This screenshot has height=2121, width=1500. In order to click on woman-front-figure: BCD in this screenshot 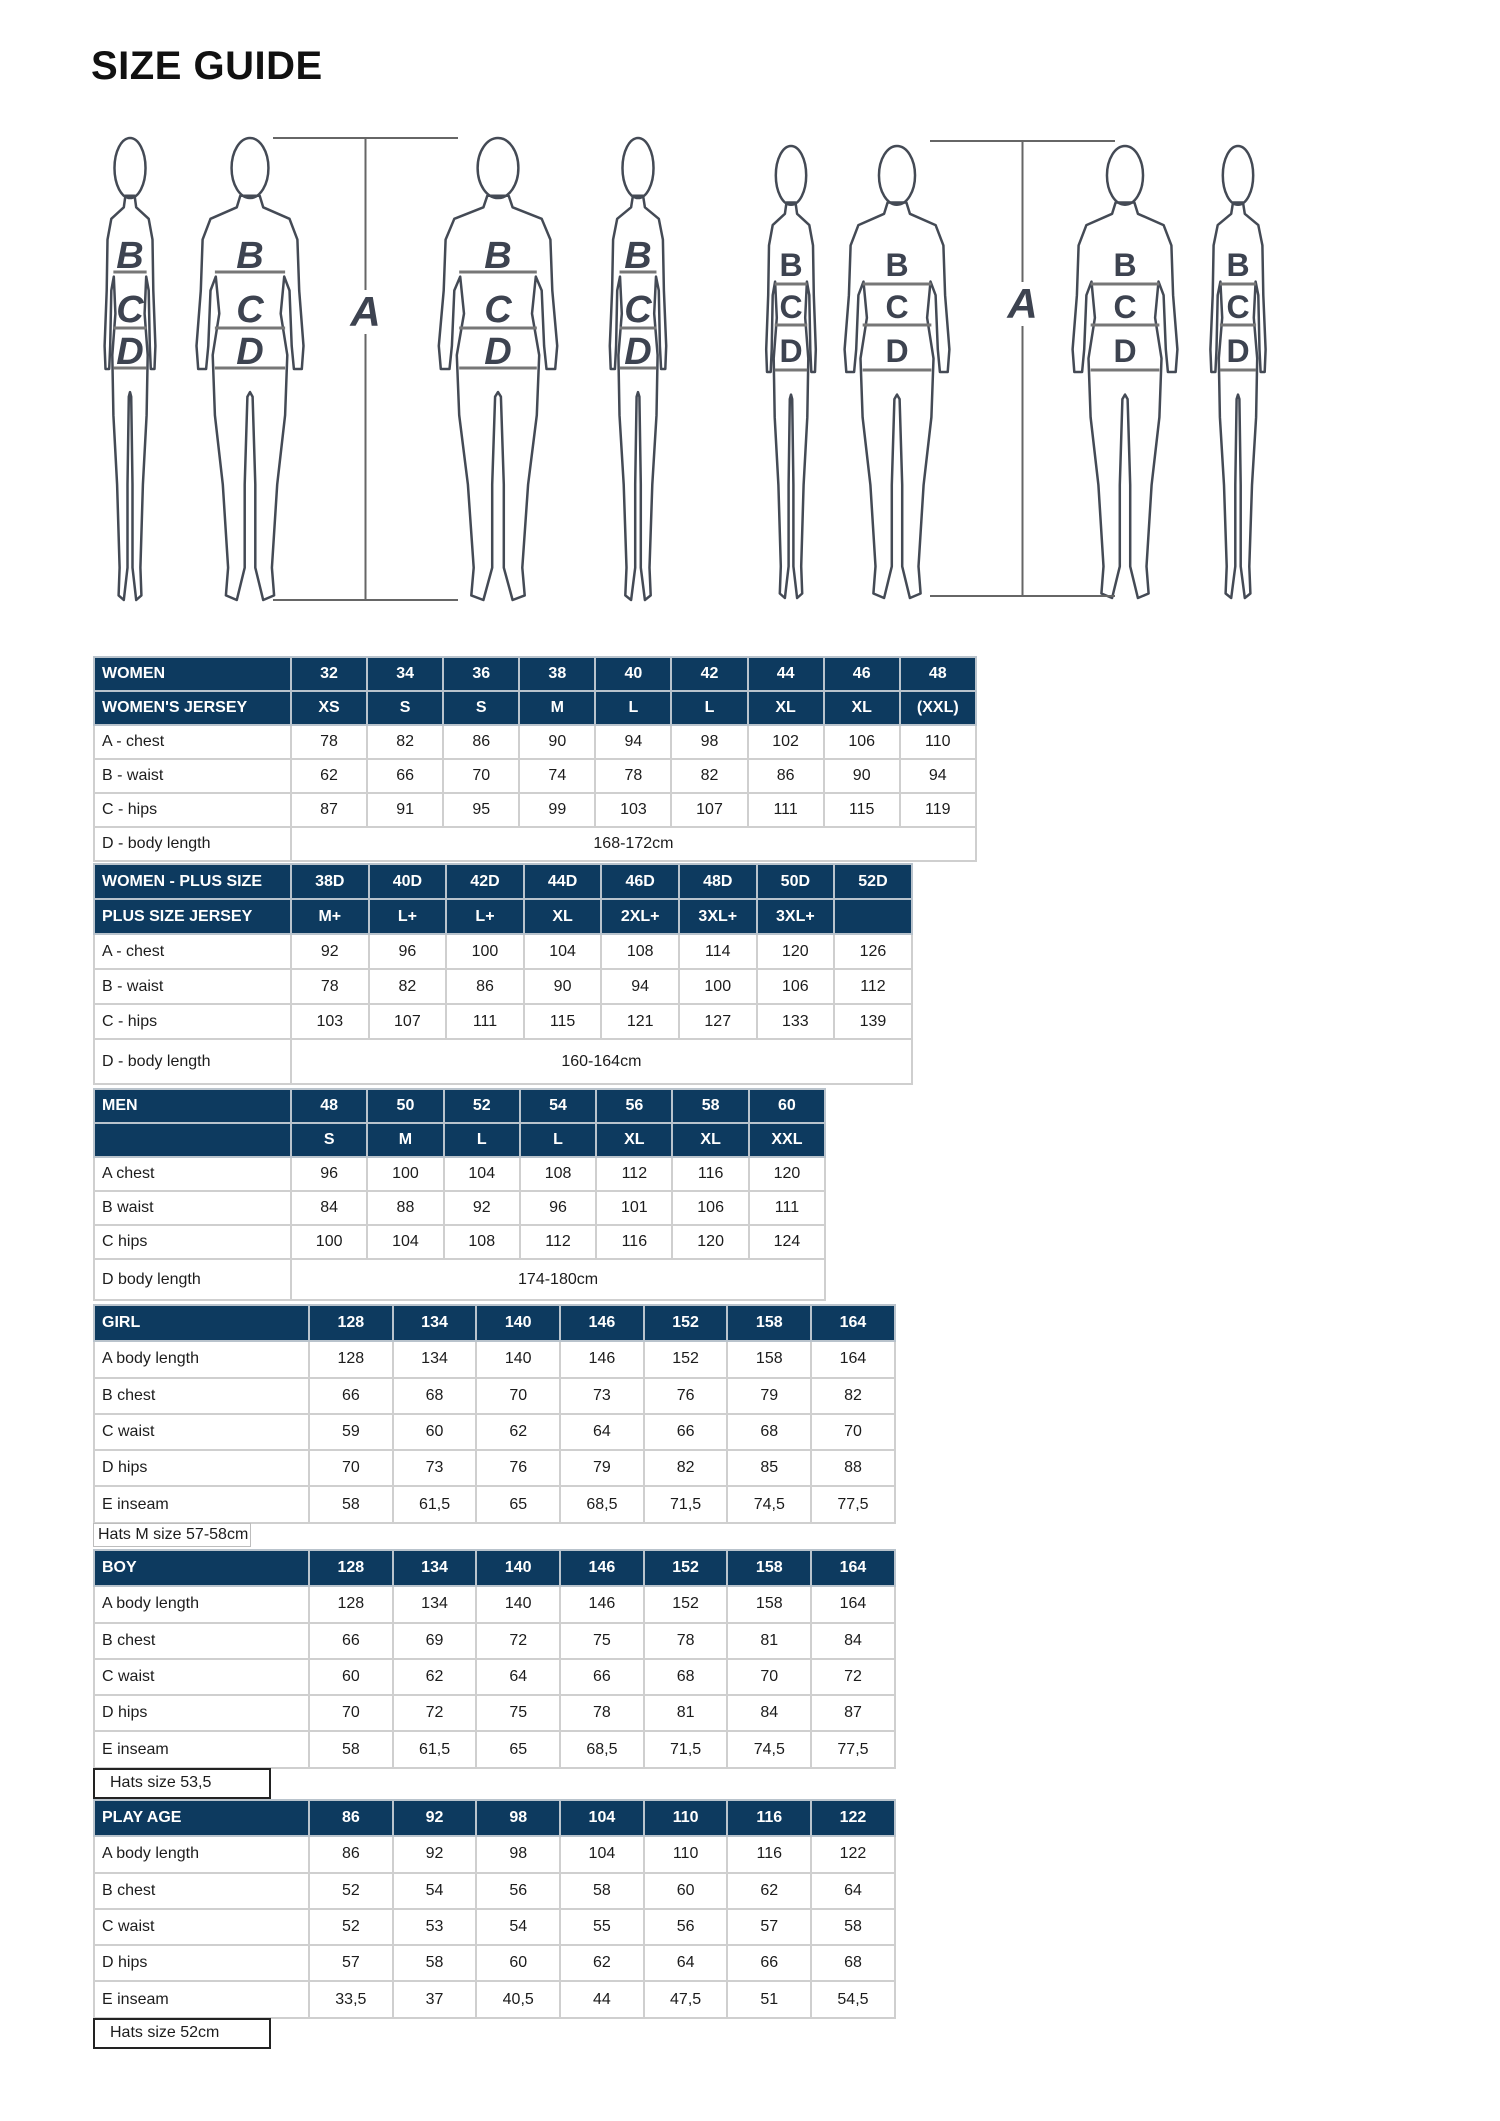, I will do `click(250, 369)`.